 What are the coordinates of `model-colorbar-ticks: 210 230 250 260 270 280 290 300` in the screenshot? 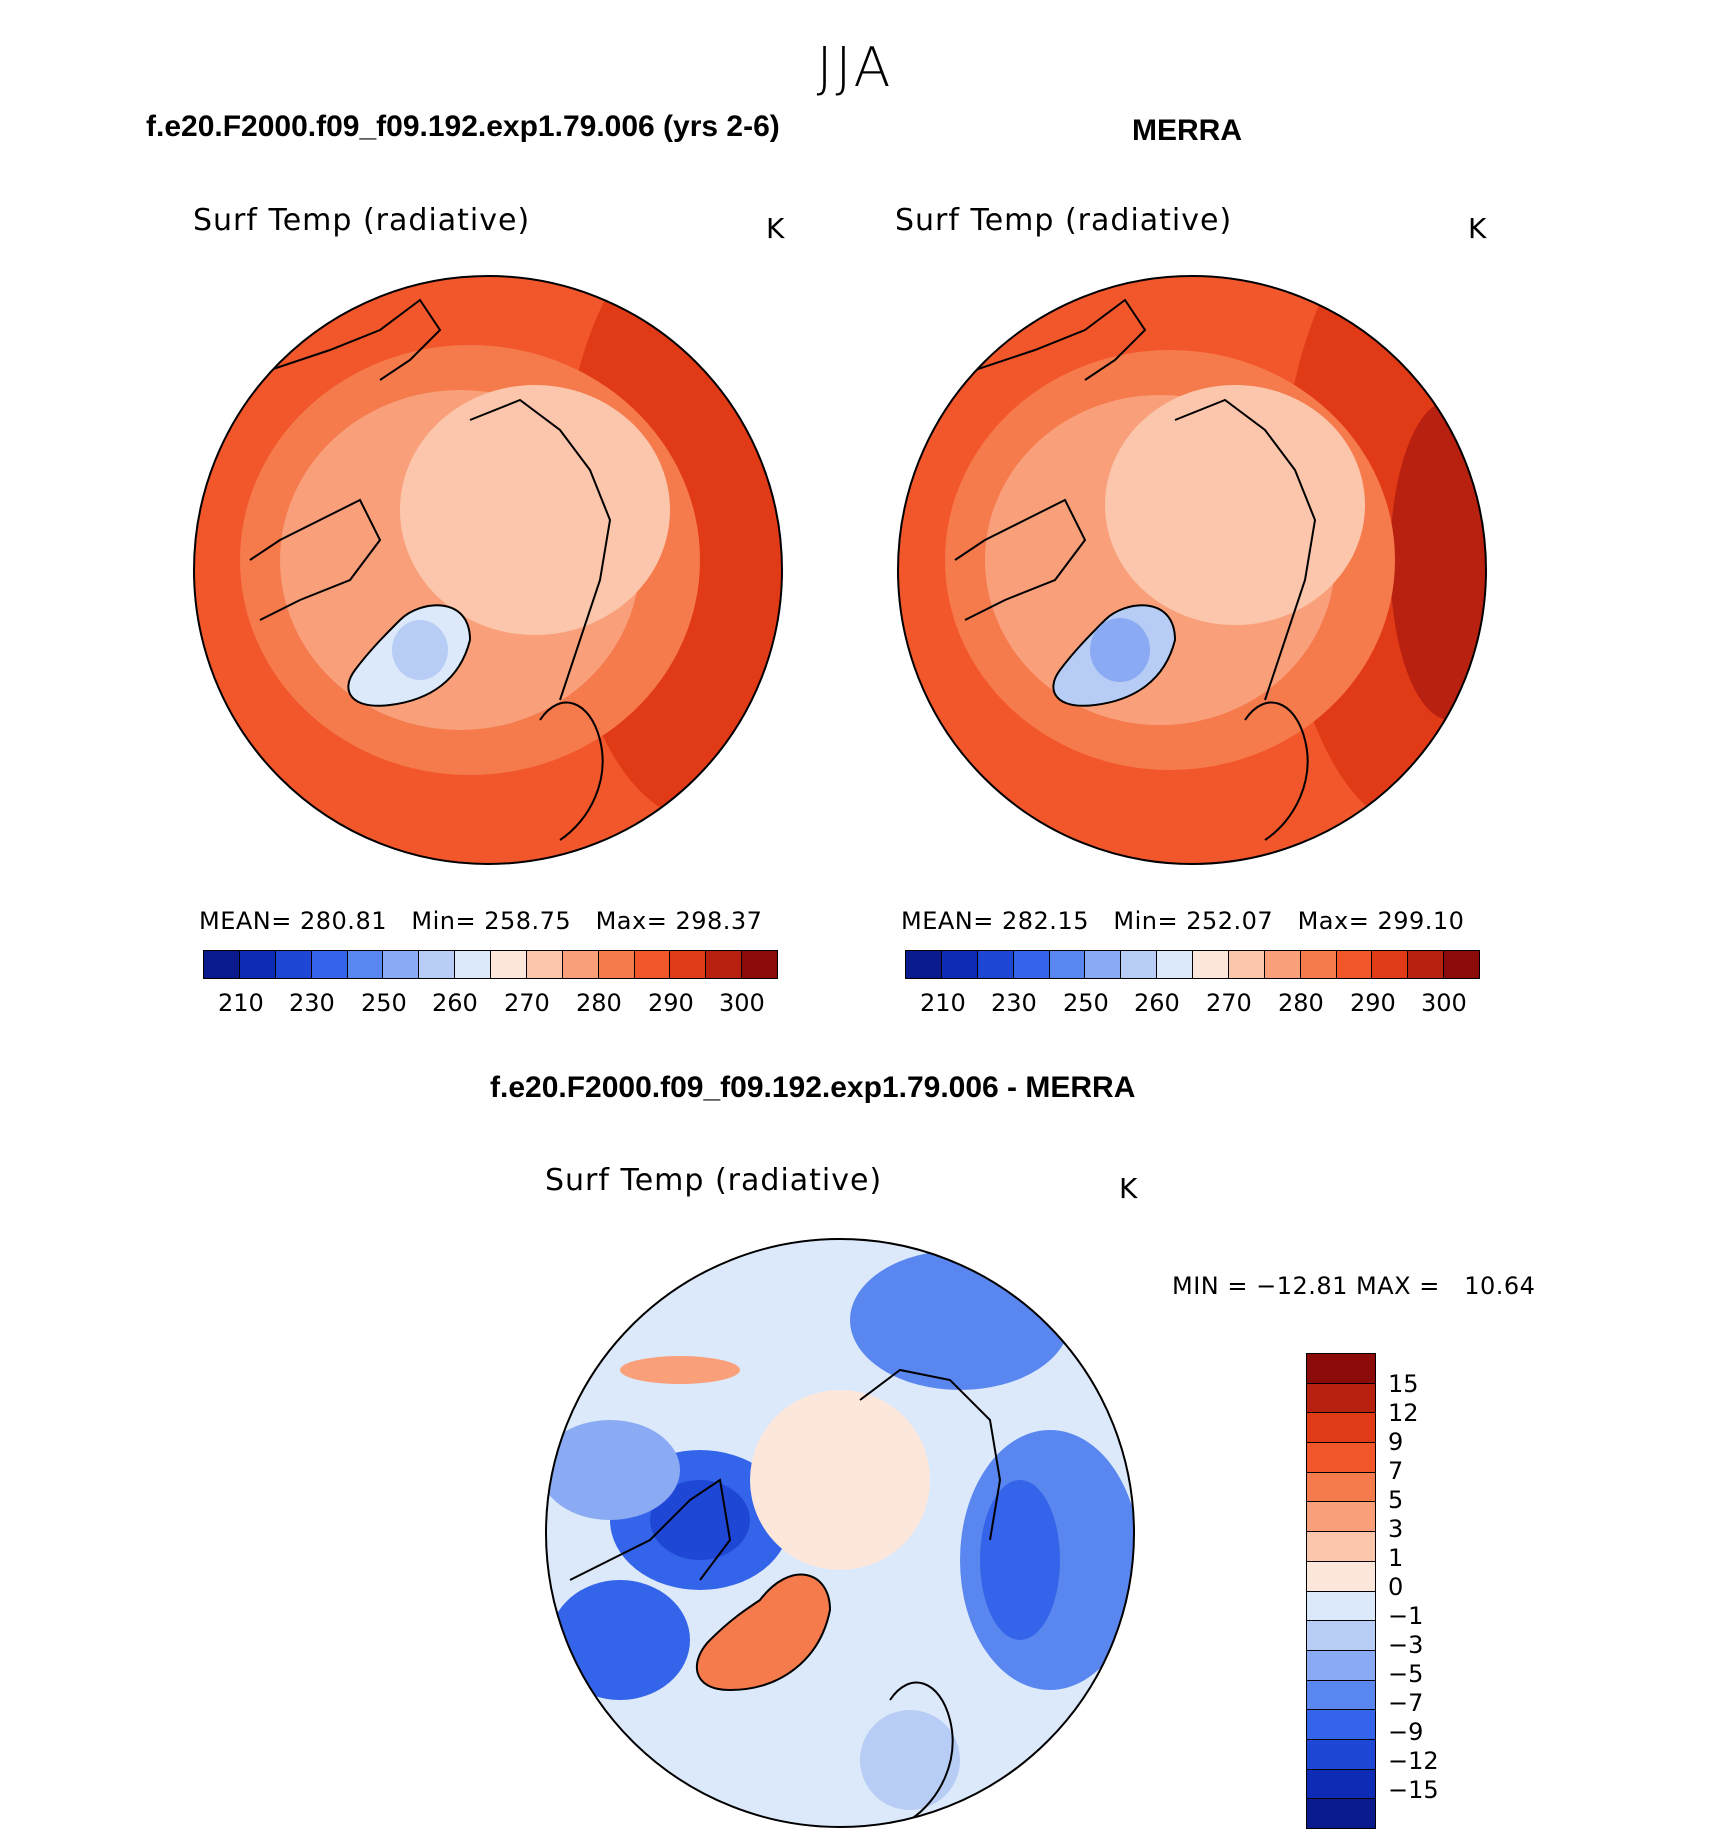 It's located at (855, 1004).